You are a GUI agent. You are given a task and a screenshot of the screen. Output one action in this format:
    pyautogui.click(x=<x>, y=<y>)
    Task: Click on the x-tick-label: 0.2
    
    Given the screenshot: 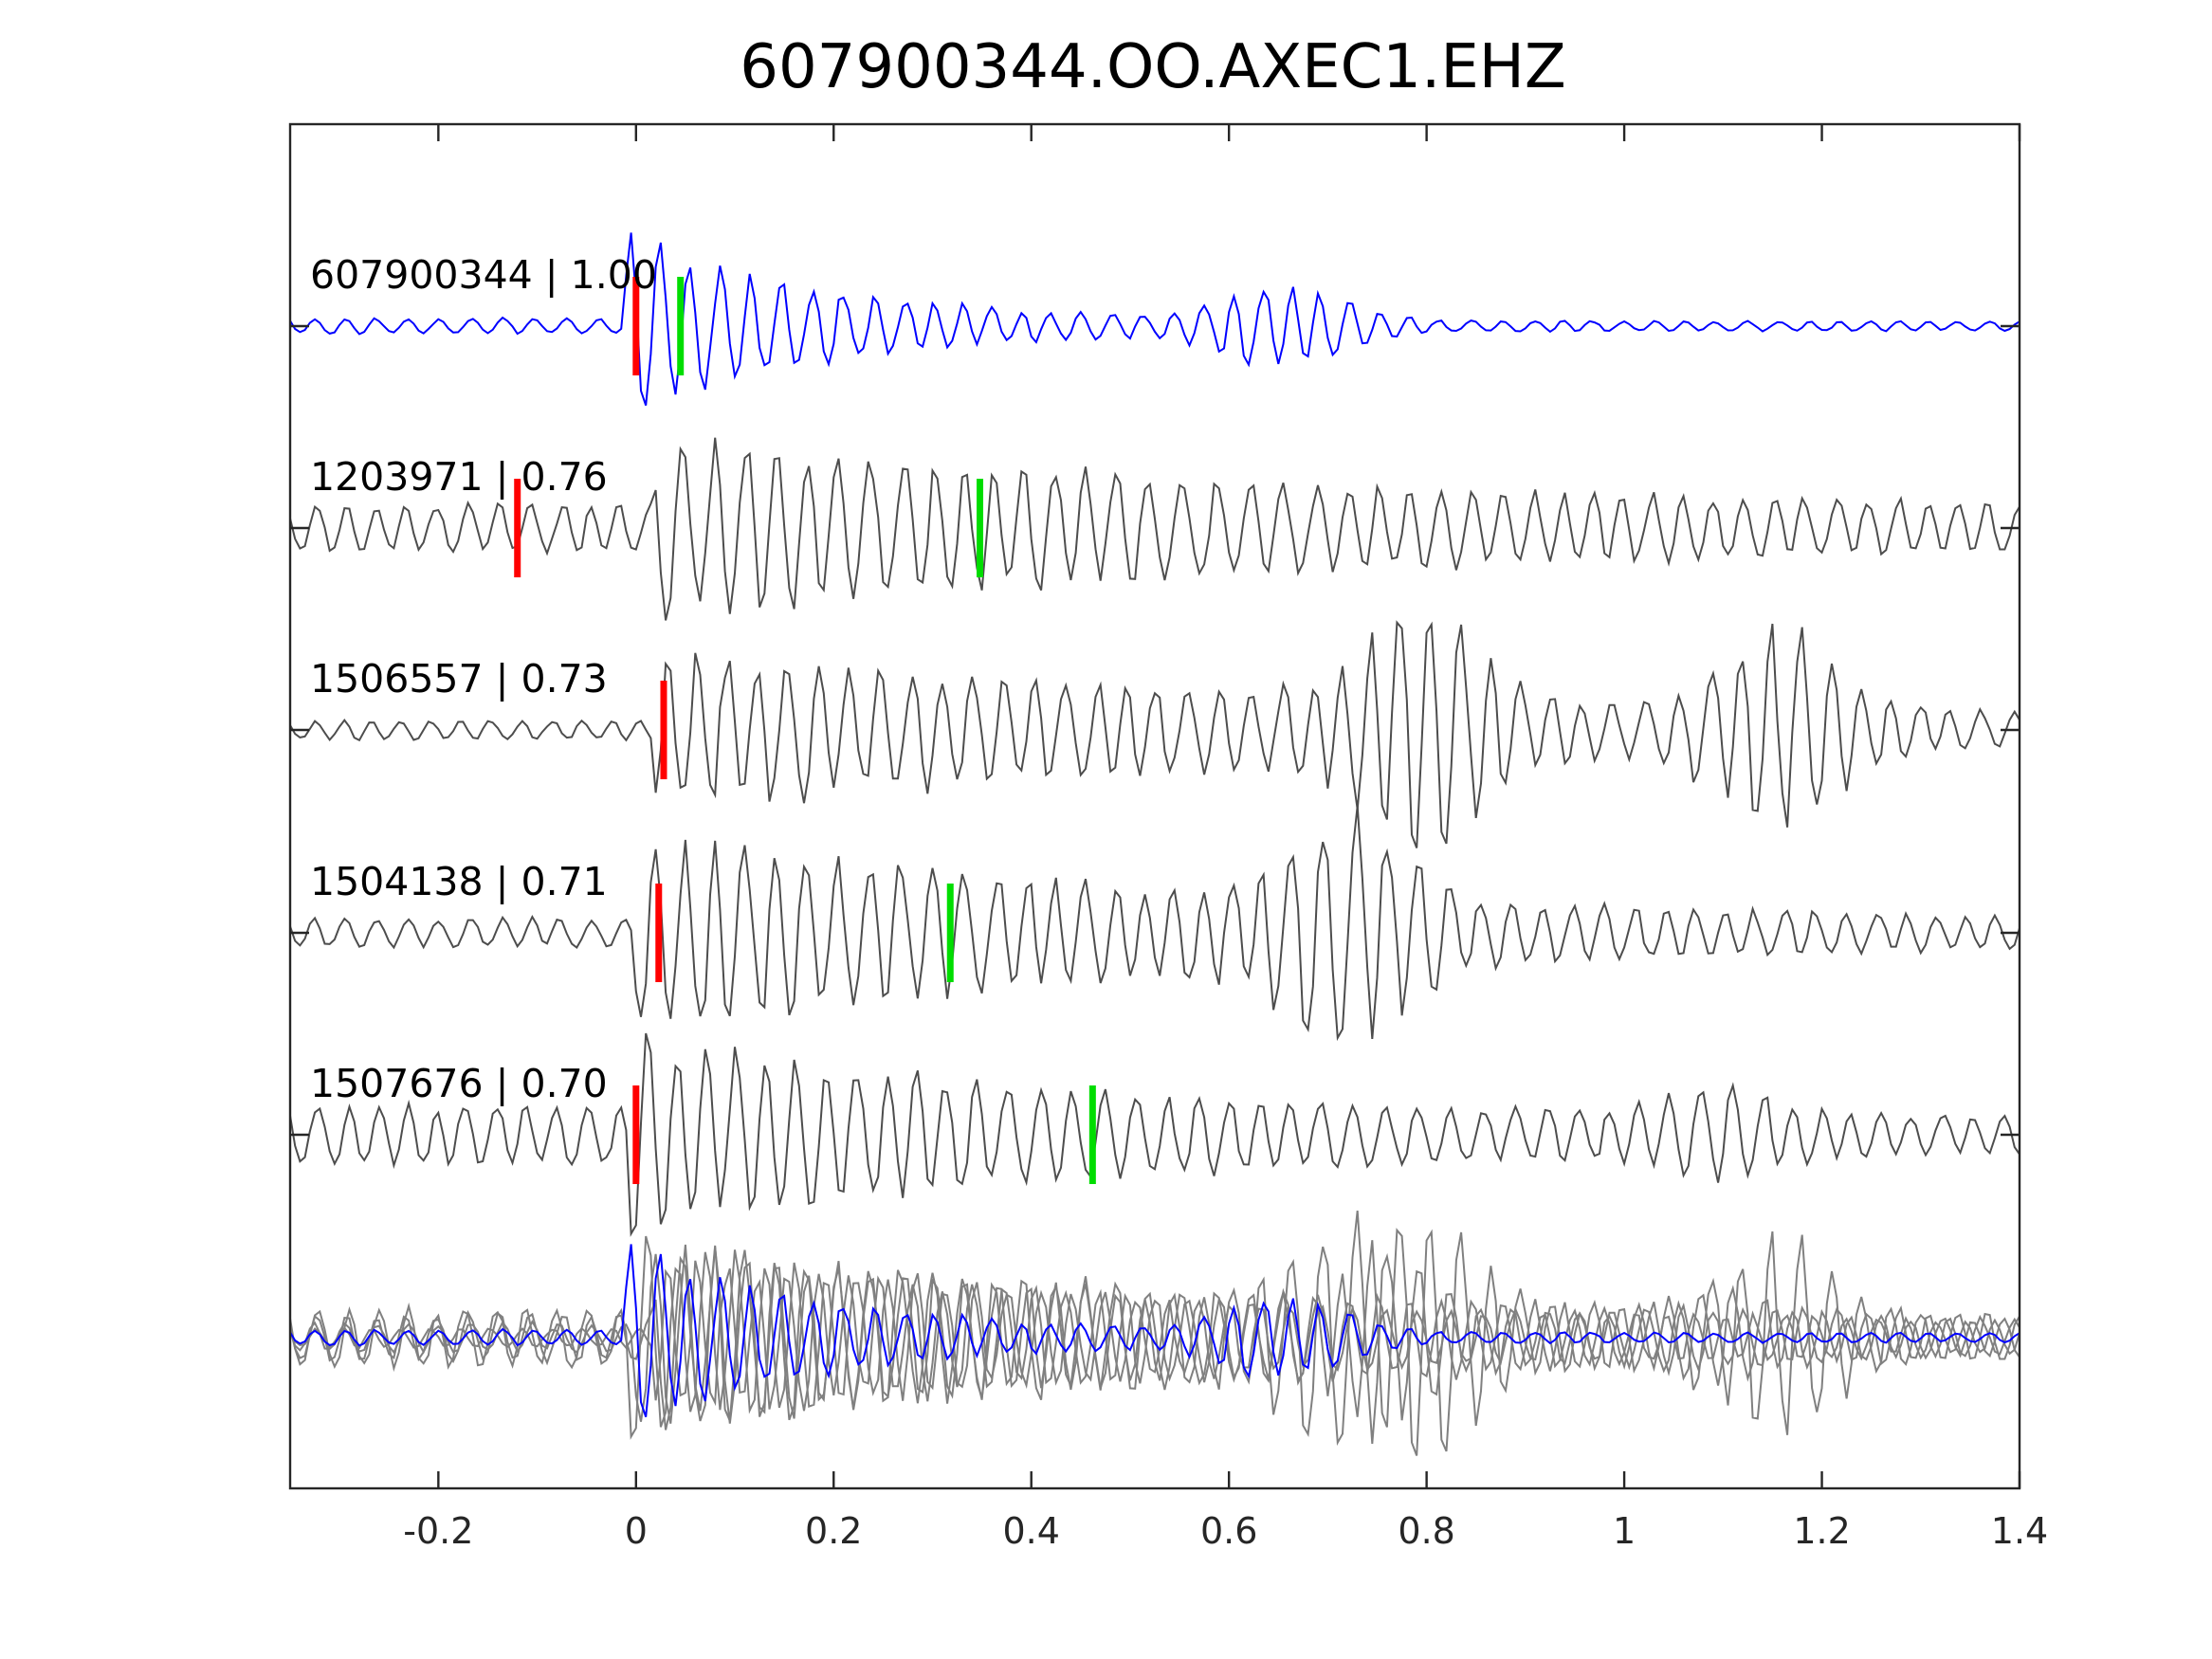 What is the action you would take?
    pyautogui.click(x=833, y=1531)
    